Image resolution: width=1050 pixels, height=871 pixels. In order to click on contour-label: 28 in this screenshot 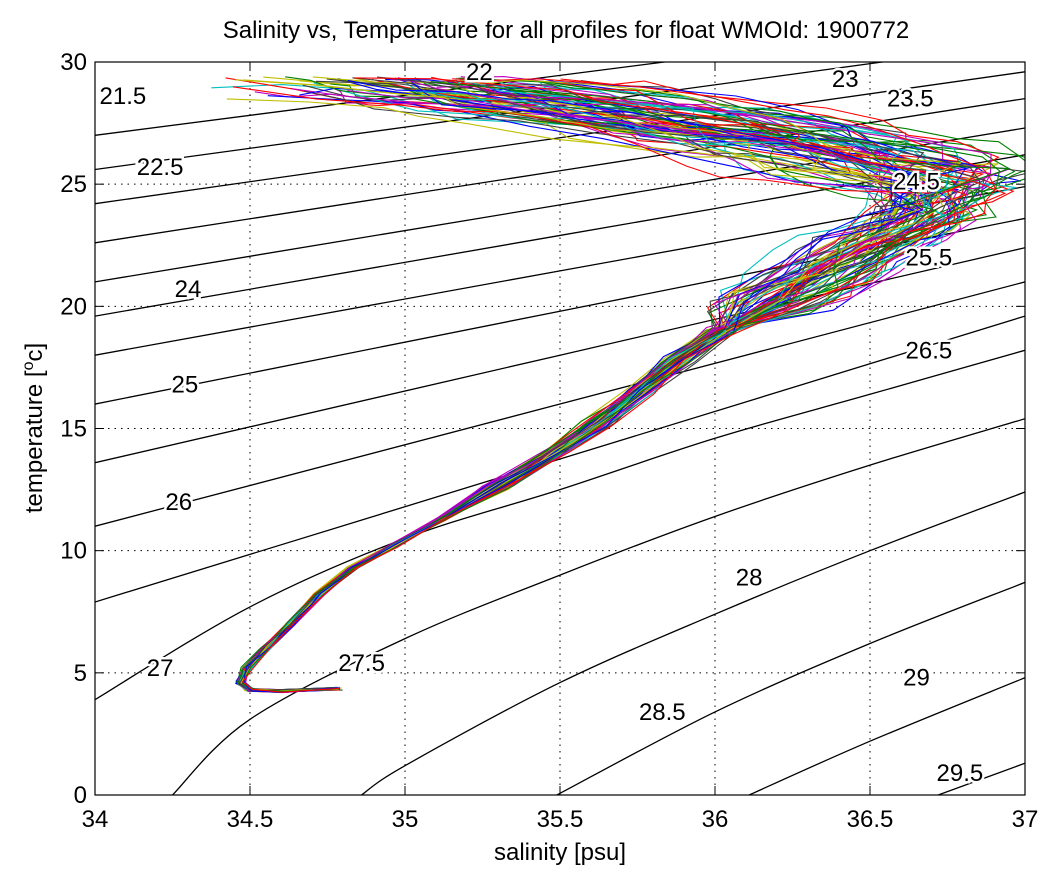, I will do `click(749, 578)`.